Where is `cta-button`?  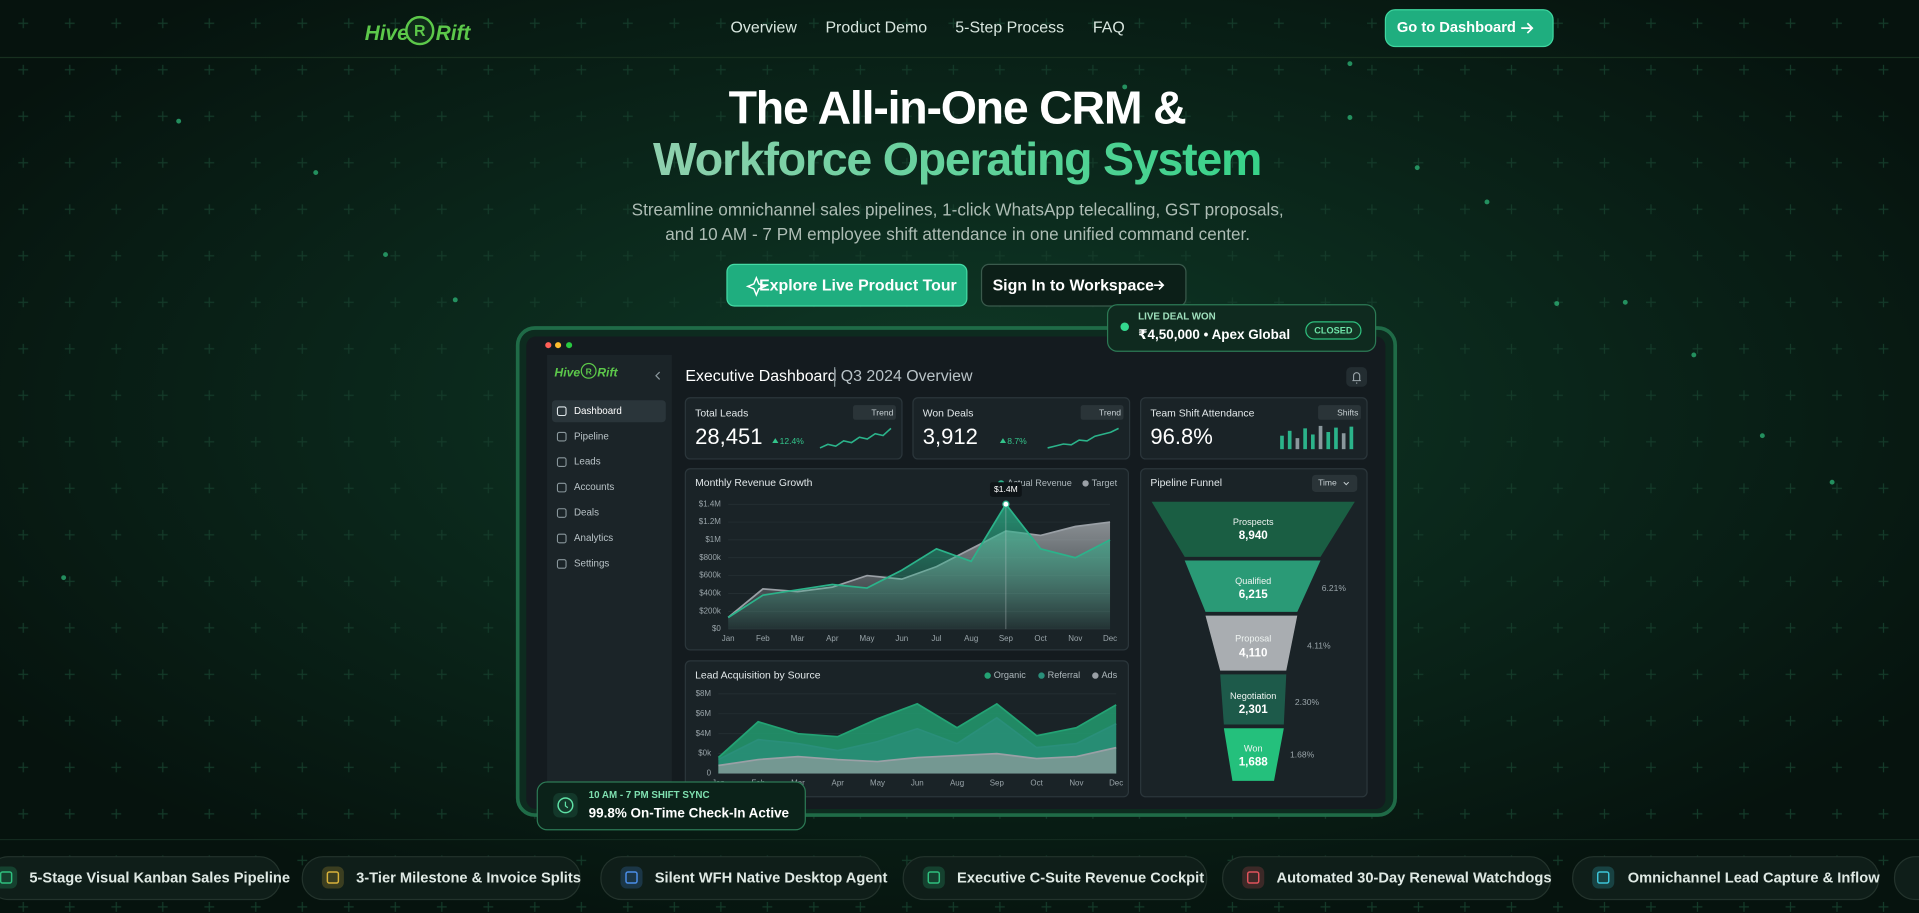
cta-button is located at coordinates (1469, 28).